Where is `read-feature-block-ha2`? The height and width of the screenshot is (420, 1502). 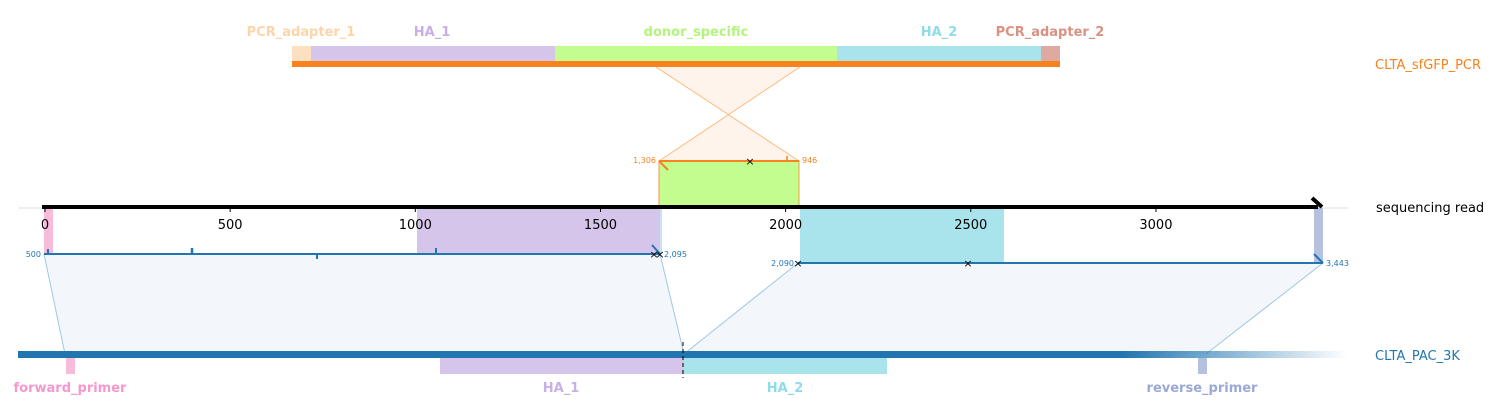
read-feature-block-ha2 is located at coordinates (902, 235).